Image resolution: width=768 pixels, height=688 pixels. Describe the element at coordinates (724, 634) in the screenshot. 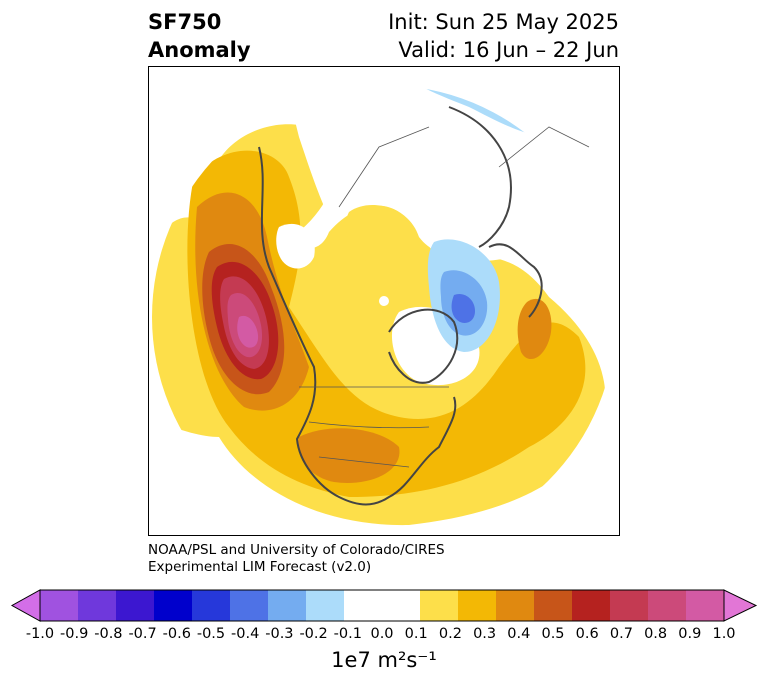

I see `colorbar-tick-label: 1.0` at that location.